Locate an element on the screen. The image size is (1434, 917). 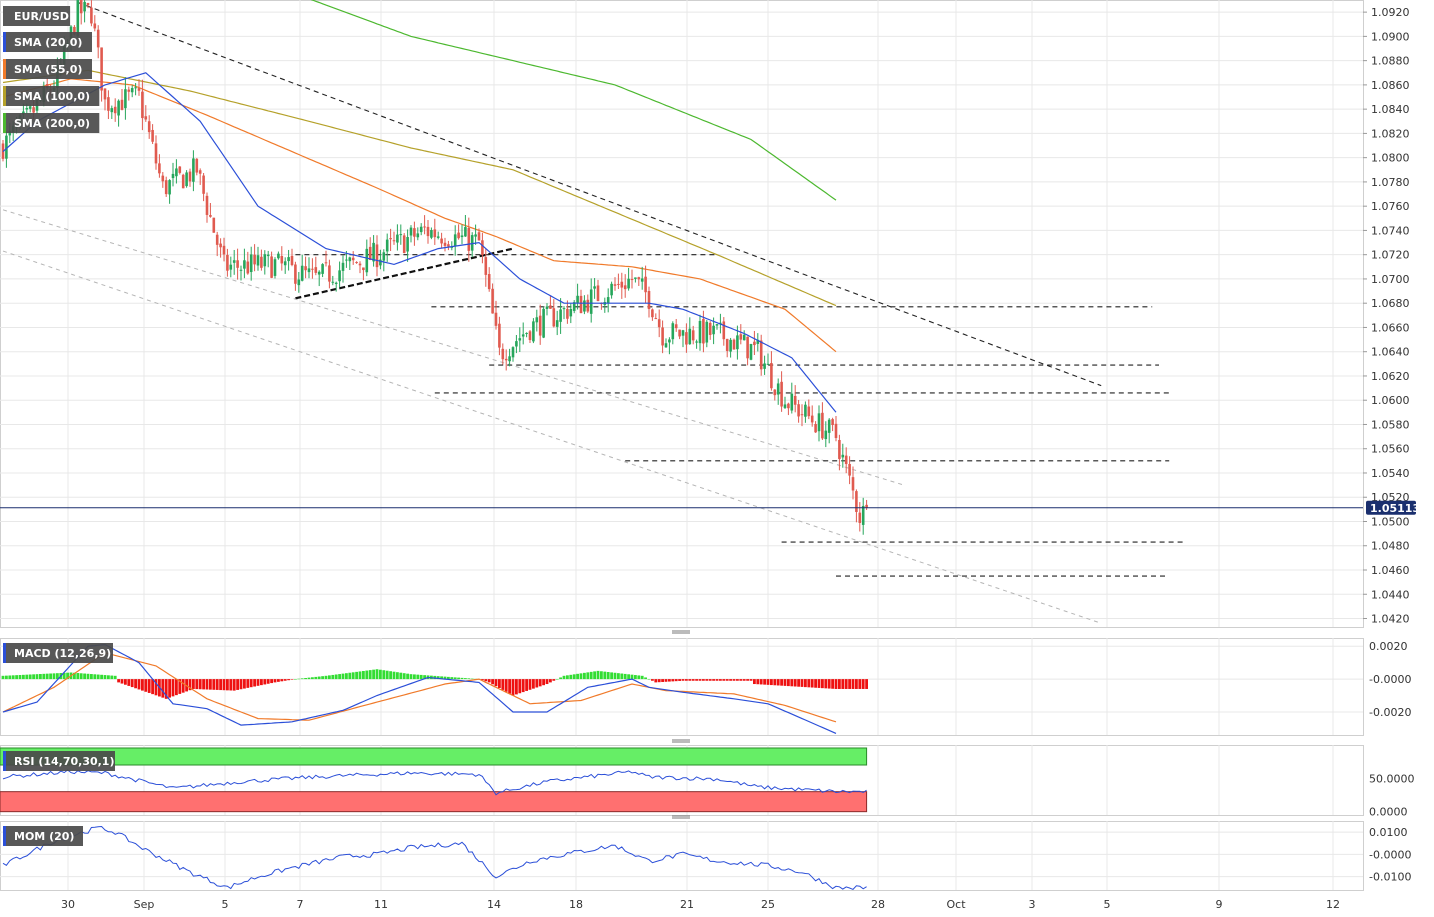
y-tick-label: 1.0760 is located at coordinates (1390, 206).